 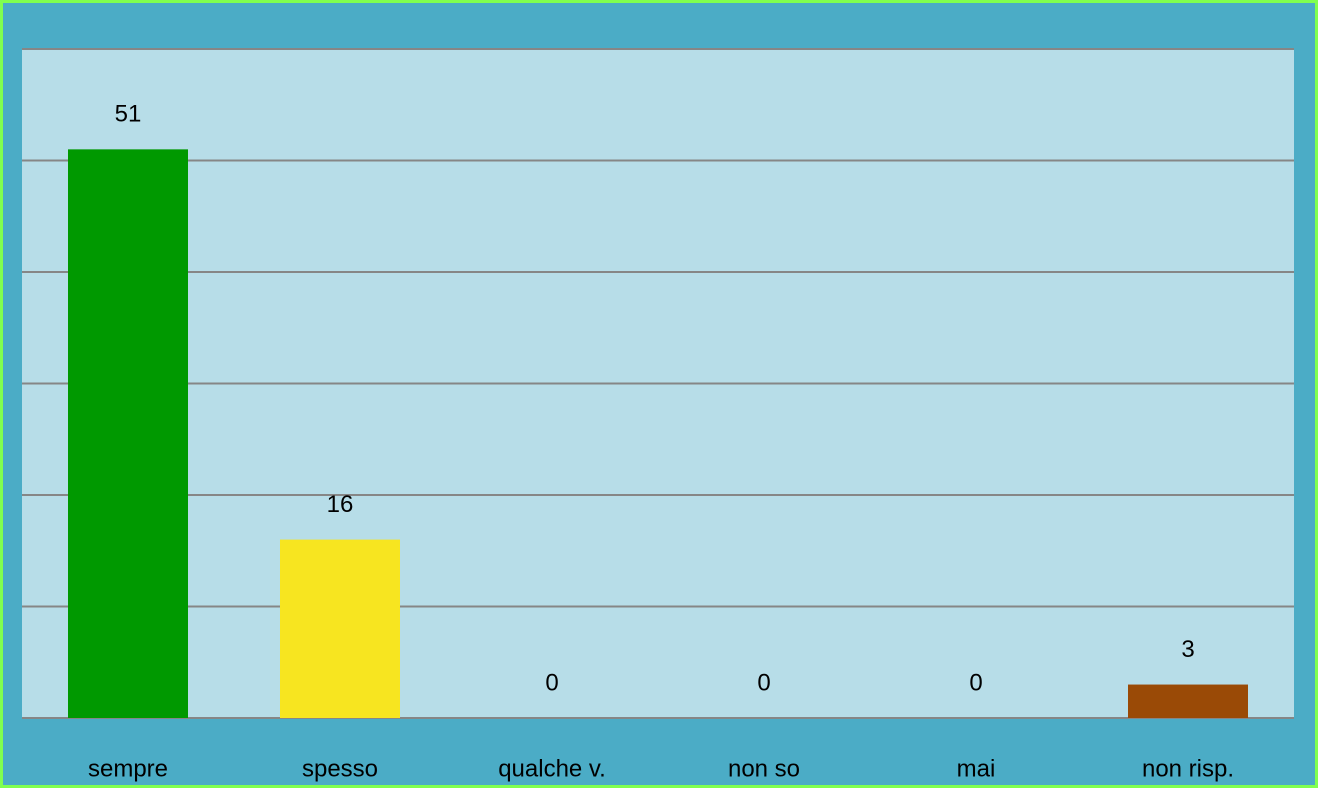 I want to click on x-tick-label: non so, so click(x=764, y=768).